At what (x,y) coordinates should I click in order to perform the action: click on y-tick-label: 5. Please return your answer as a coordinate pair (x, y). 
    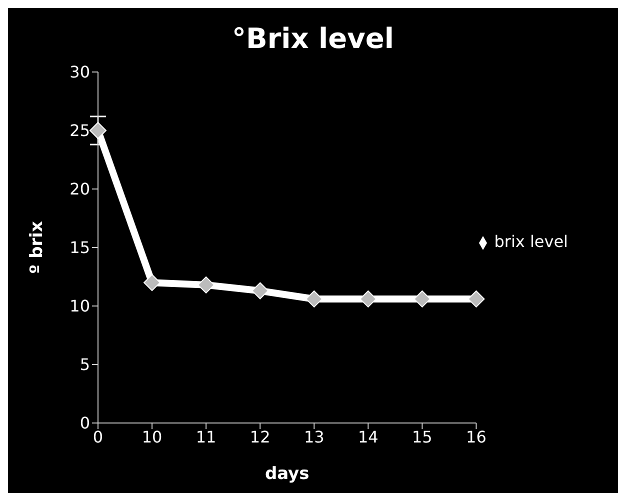
    Looking at the image, I should click on (85, 364).